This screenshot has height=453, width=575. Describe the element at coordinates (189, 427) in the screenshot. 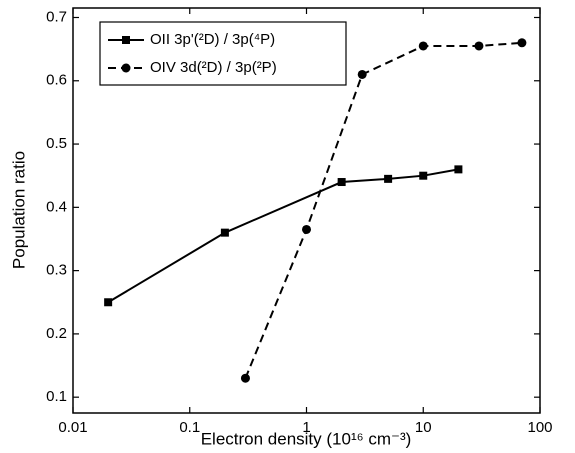

I see `x-tick-label: 0.1` at that location.